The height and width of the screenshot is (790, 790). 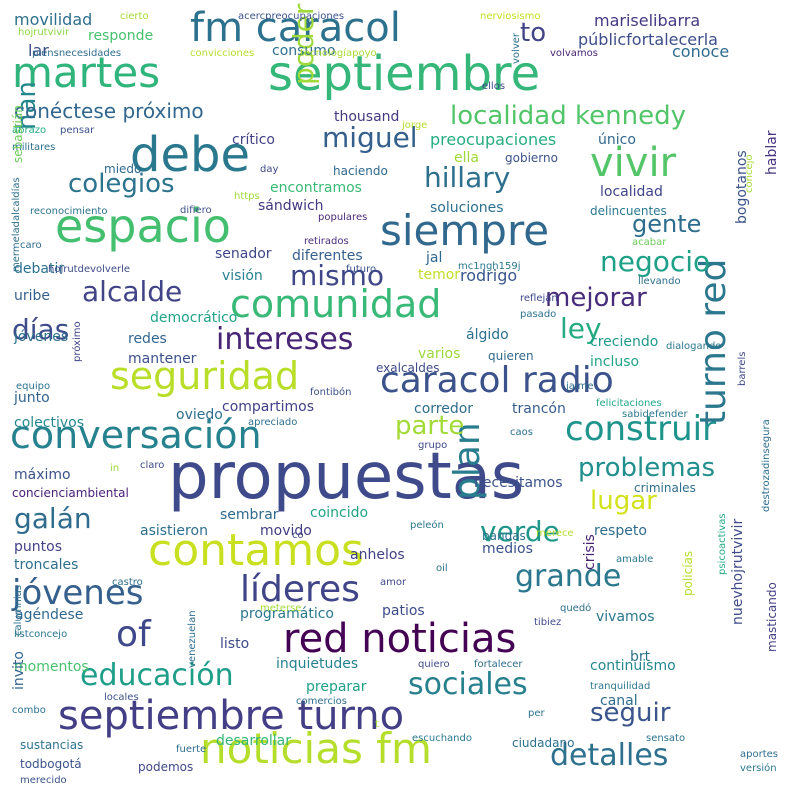 I want to click on word: tibiez, so click(x=548, y=622).